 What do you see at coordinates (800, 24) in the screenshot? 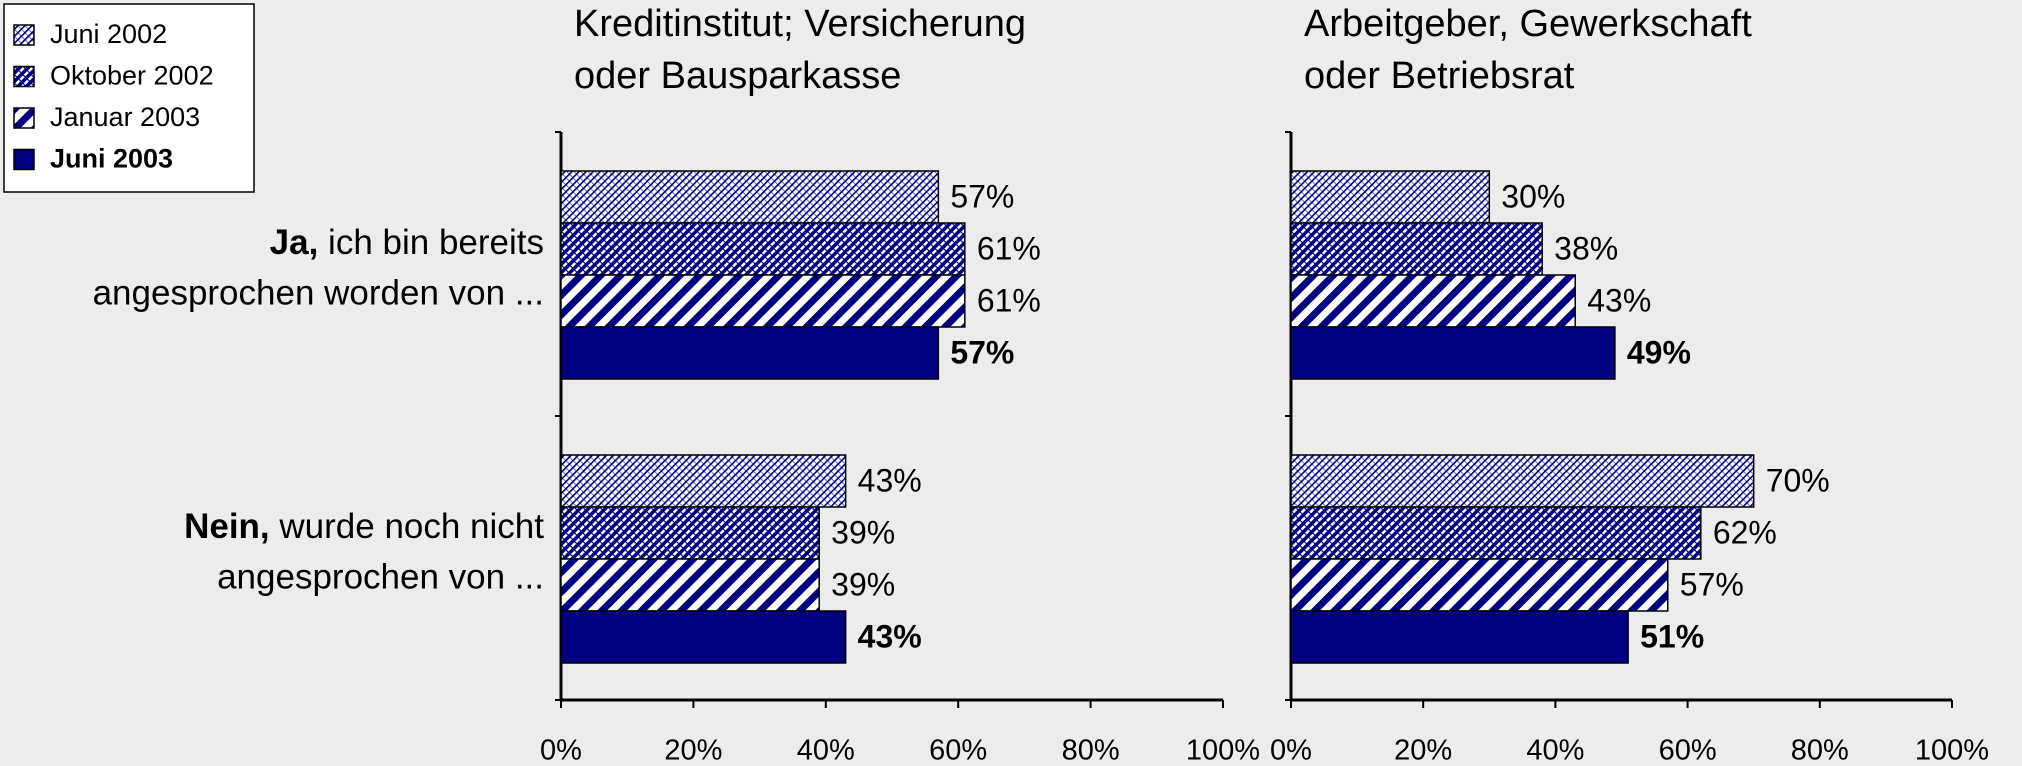
I see `chart-title: Kreditinstitut; Versicherung` at bounding box center [800, 24].